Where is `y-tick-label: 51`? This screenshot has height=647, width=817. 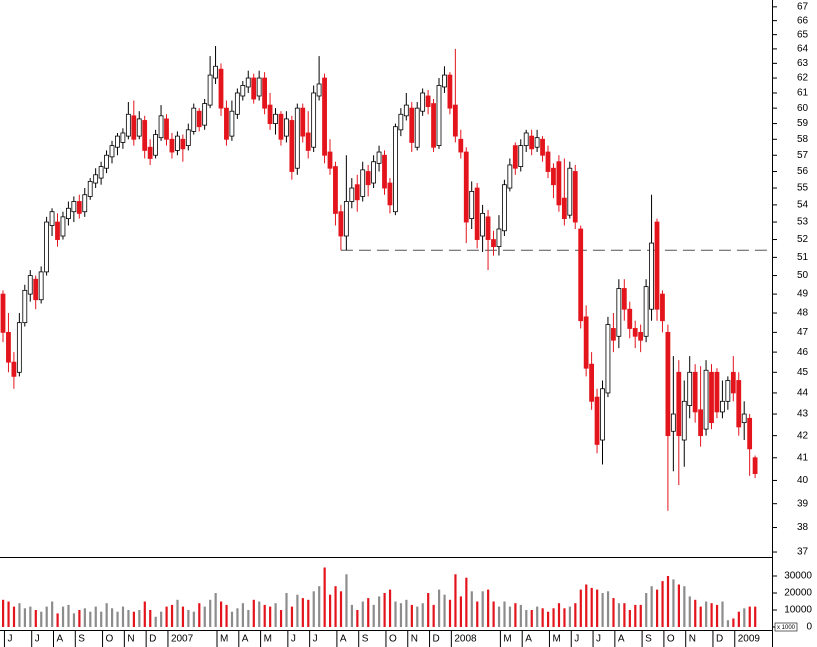 y-tick-label: 51 is located at coordinates (803, 257).